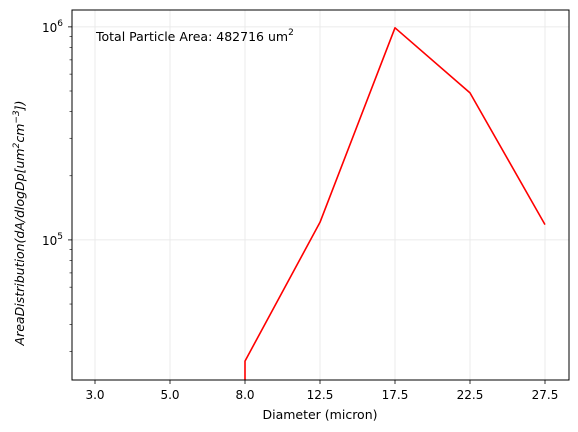 The height and width of the screenshot is (432, 578). I want to click on x-tick-label: 3.0, so click(94, 395).